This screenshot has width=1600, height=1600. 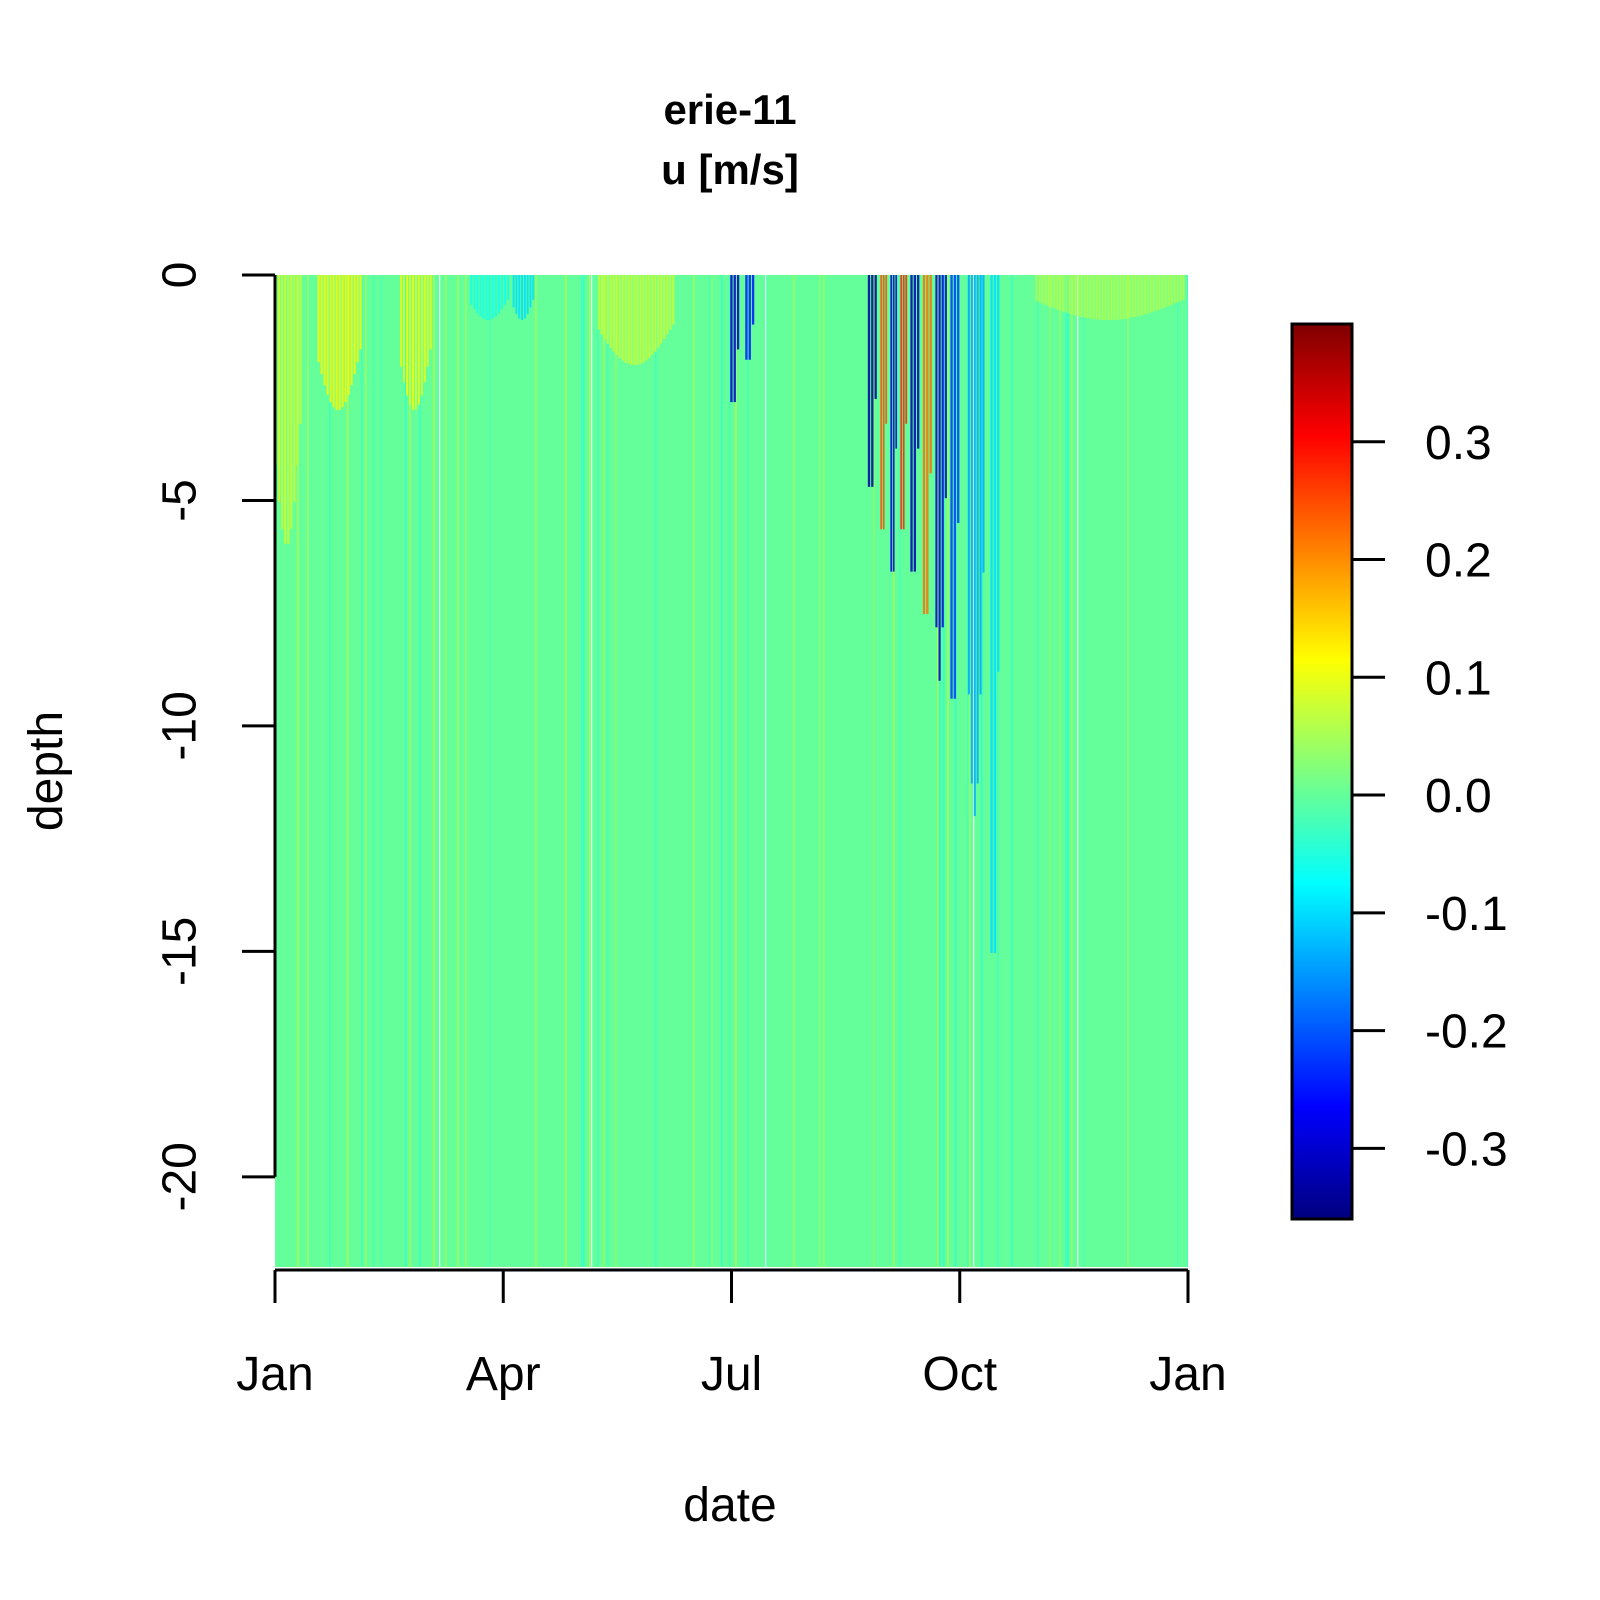 I want to click on x-tick-label: Jan, so click(x=1187, y=1374).